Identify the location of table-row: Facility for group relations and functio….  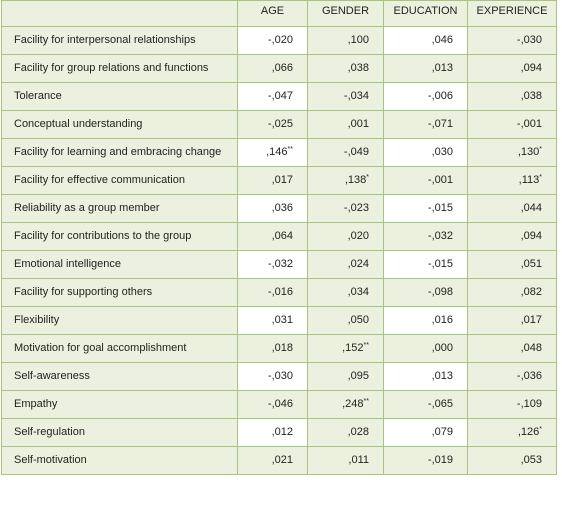
(279, 68).